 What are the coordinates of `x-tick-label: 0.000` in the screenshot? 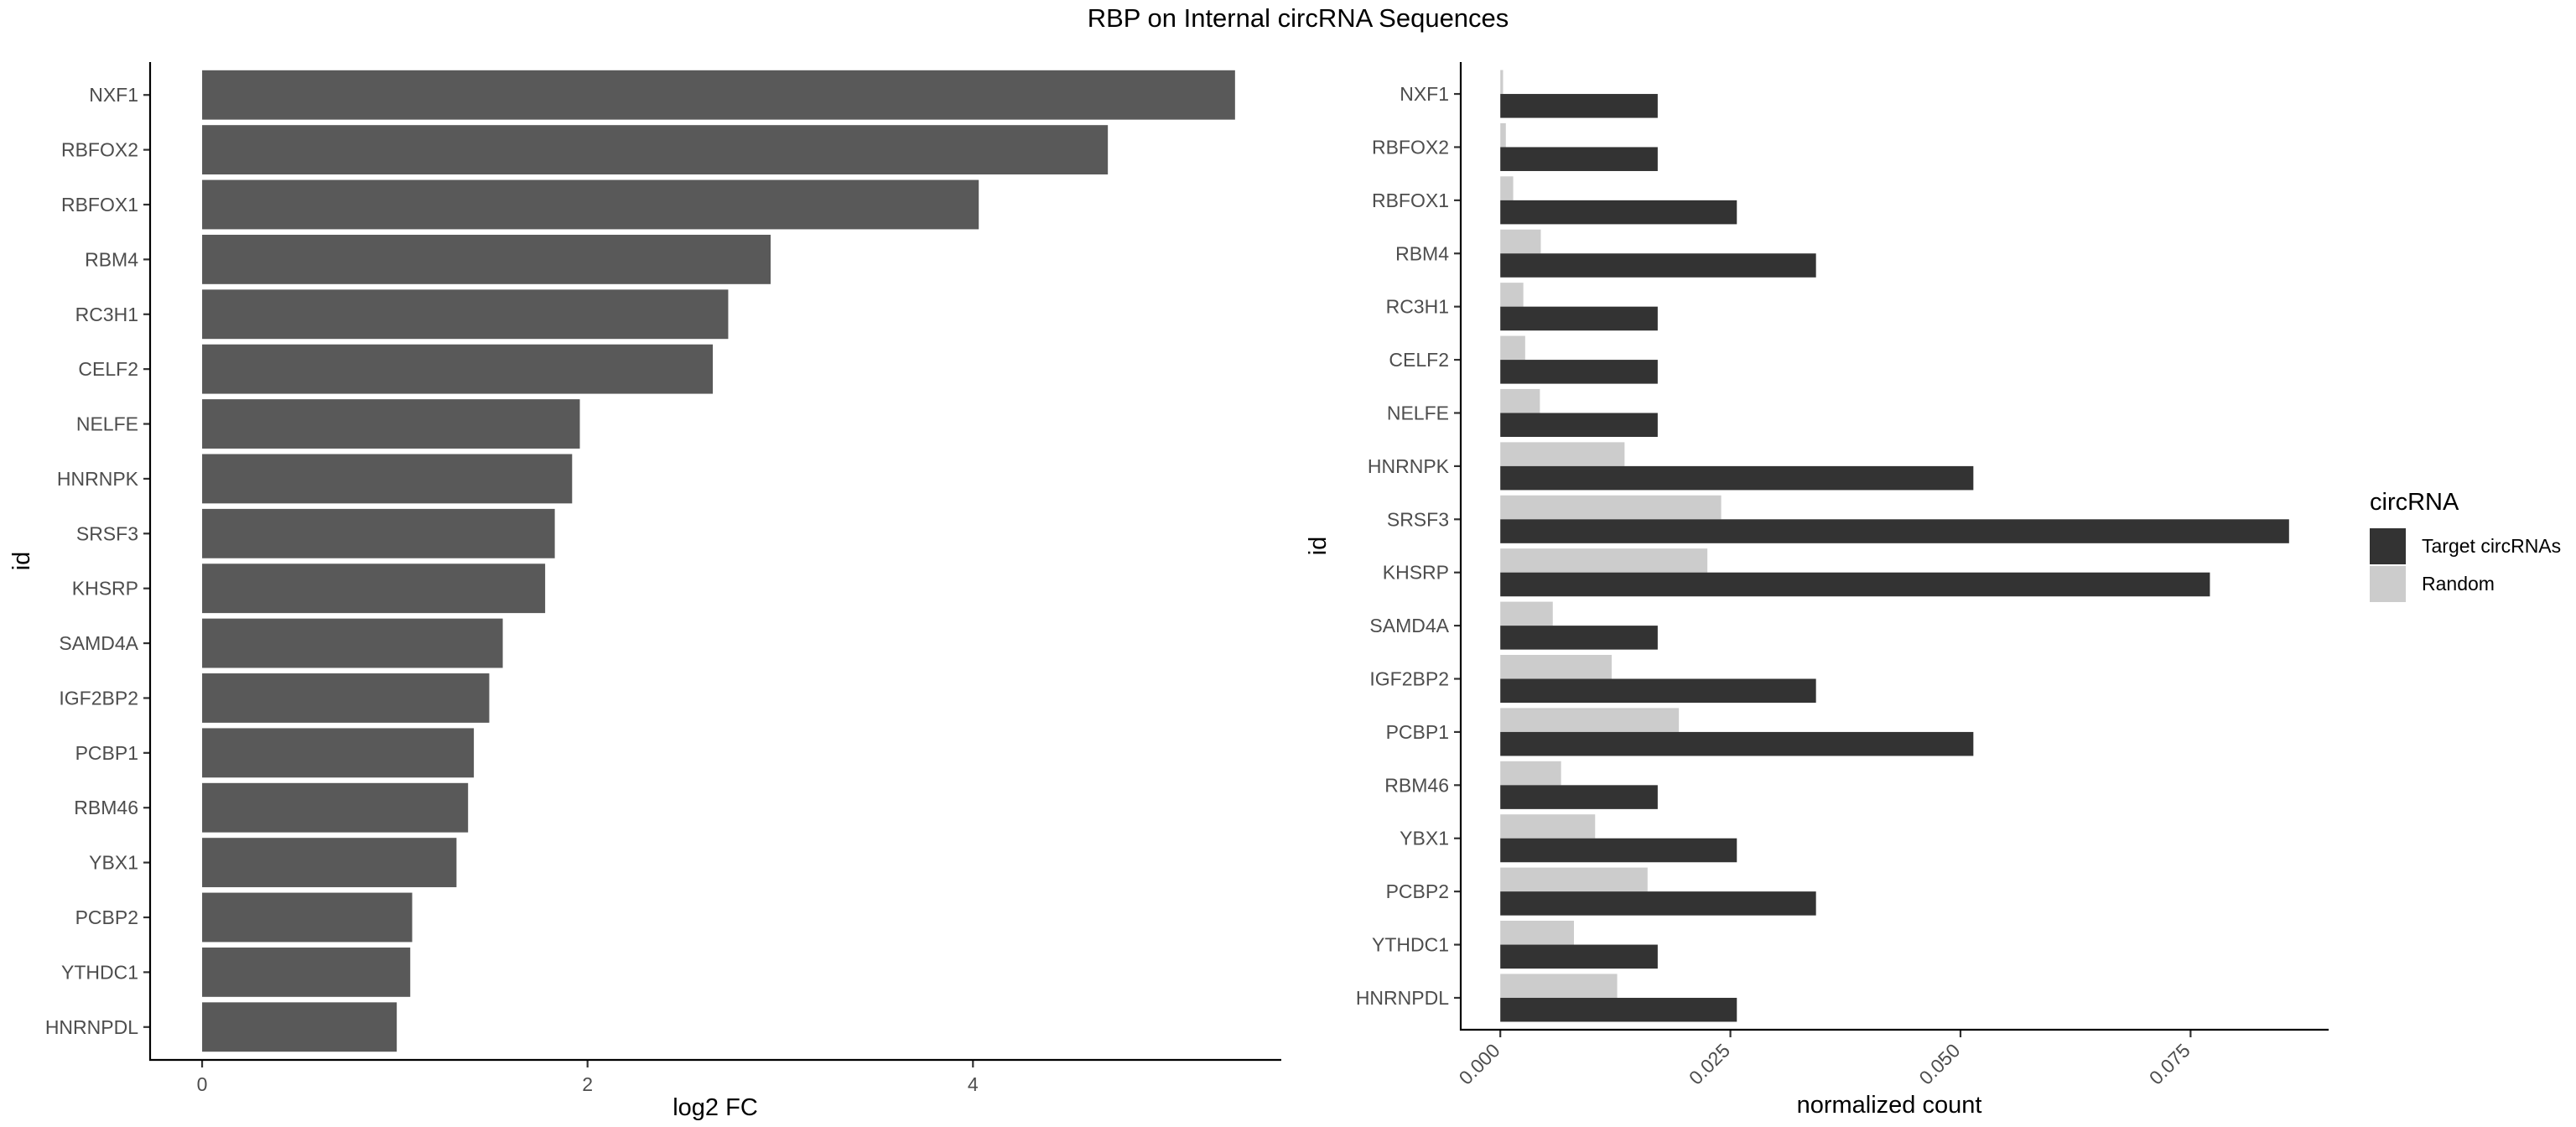 It's located at (1479, 1063).